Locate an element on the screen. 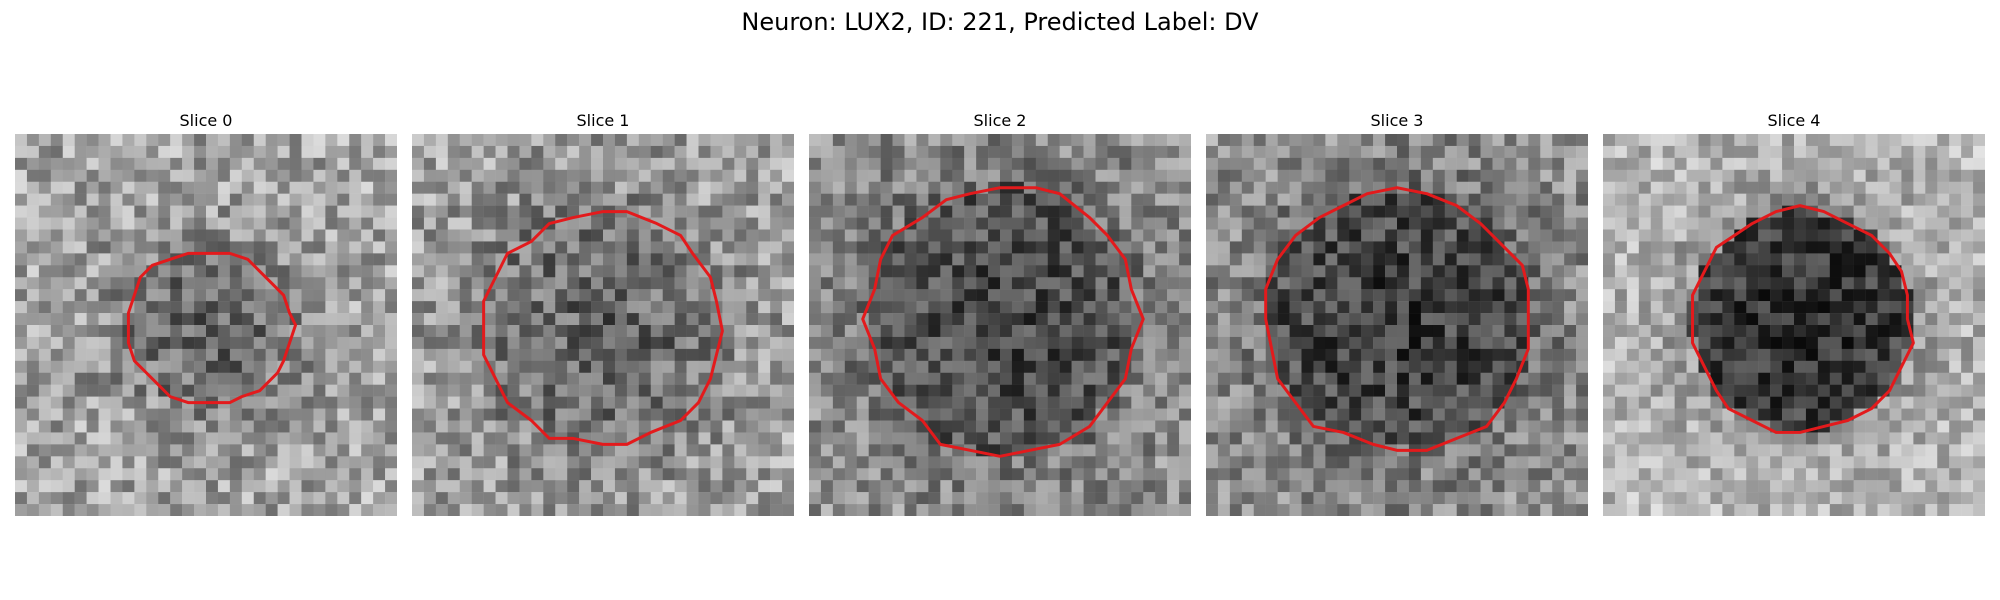 The image size is (2000, 600). slice-title: Slice 3 is located at coordinates (1397, 120).